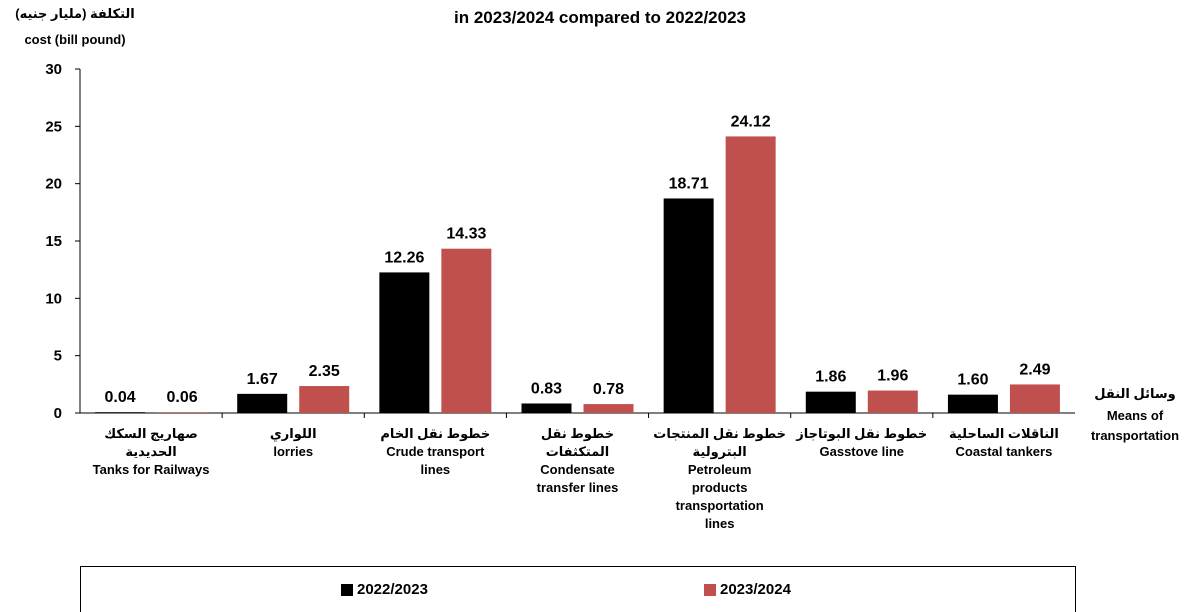 The width and height of the screenshot is (1200, 612). I want to click on data-label: 0.83, so click(546, 388).